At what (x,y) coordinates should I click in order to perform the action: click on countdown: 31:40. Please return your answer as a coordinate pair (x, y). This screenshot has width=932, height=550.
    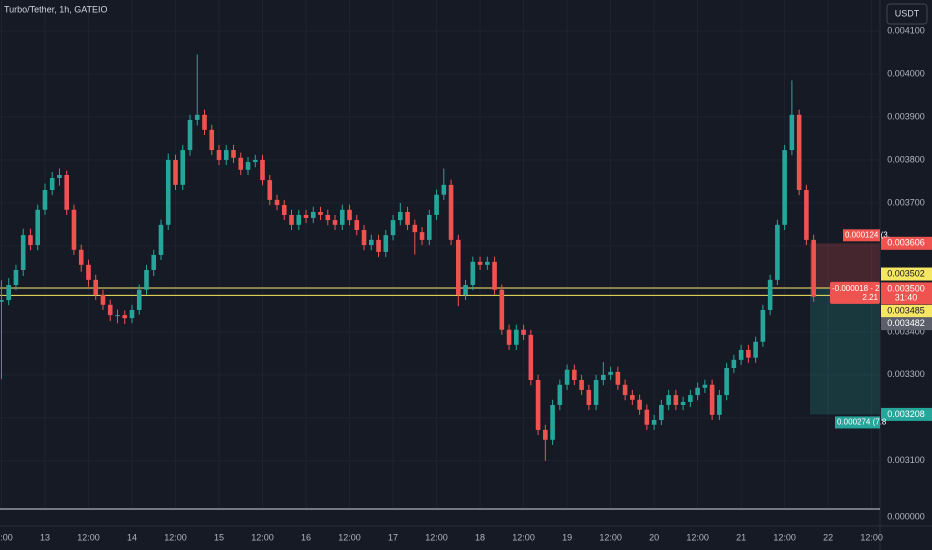
    Looking at the image, I should click on (906, 297).